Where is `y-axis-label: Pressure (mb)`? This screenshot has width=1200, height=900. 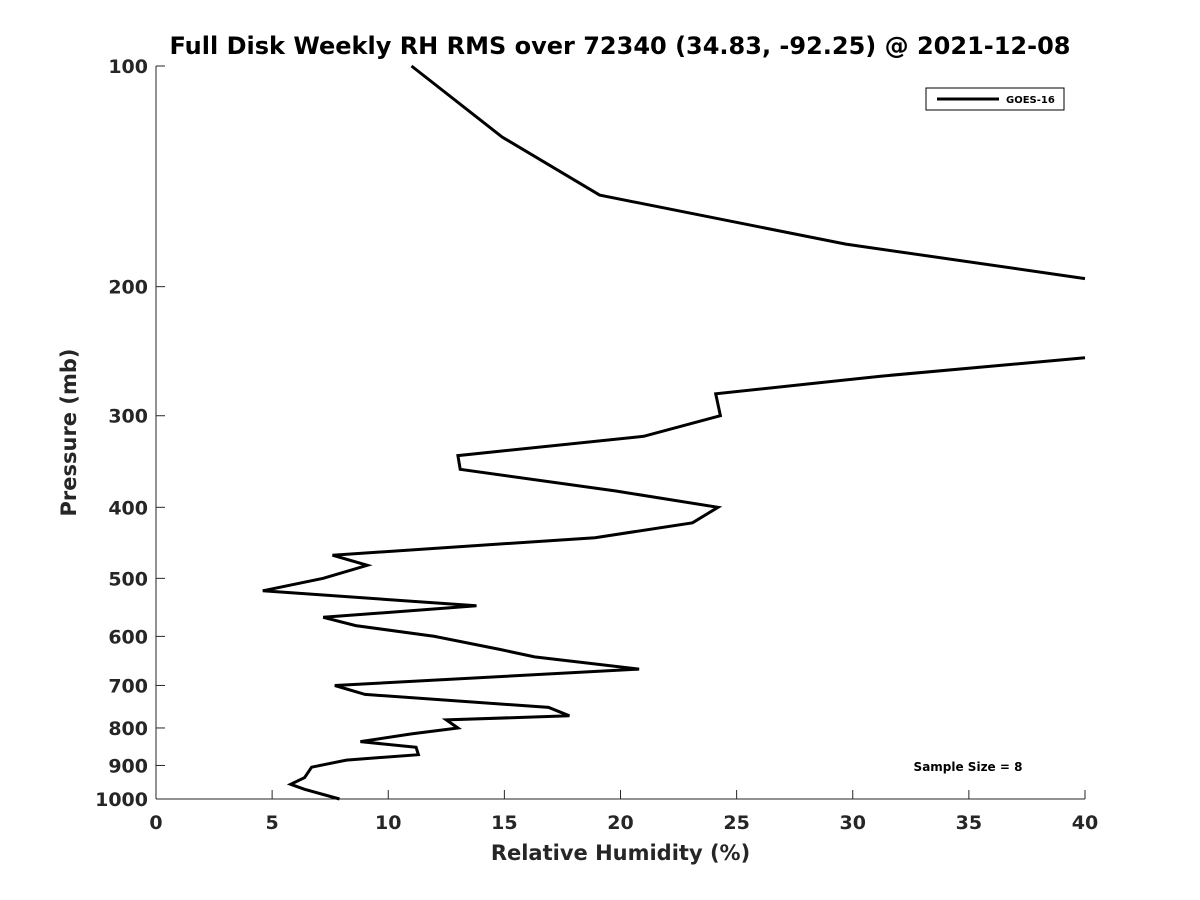
y-axis-label: Pressure (mb) is located at coordinates (69, 433).